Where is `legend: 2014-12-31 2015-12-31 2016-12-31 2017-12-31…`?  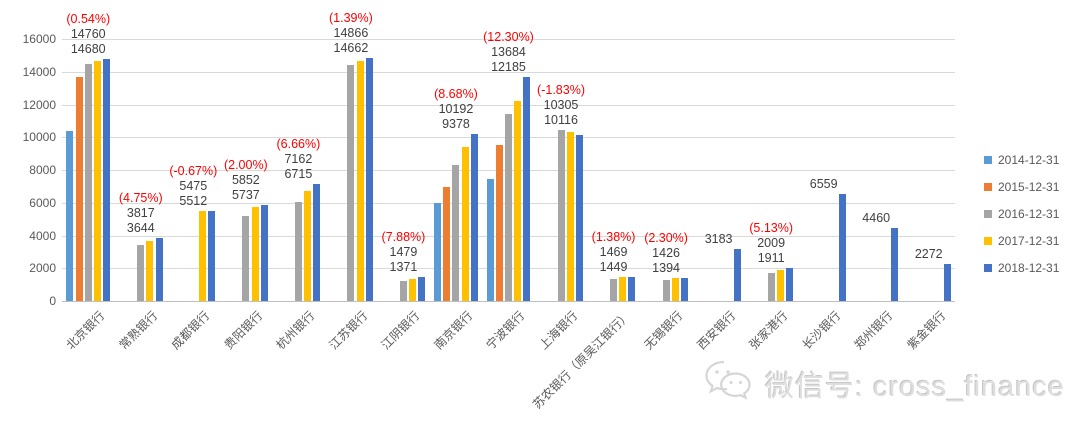
legend: 2014-12-31 2015-12-31 2016-12-31 2017-12-31… is located at coordinates (1021, 220).